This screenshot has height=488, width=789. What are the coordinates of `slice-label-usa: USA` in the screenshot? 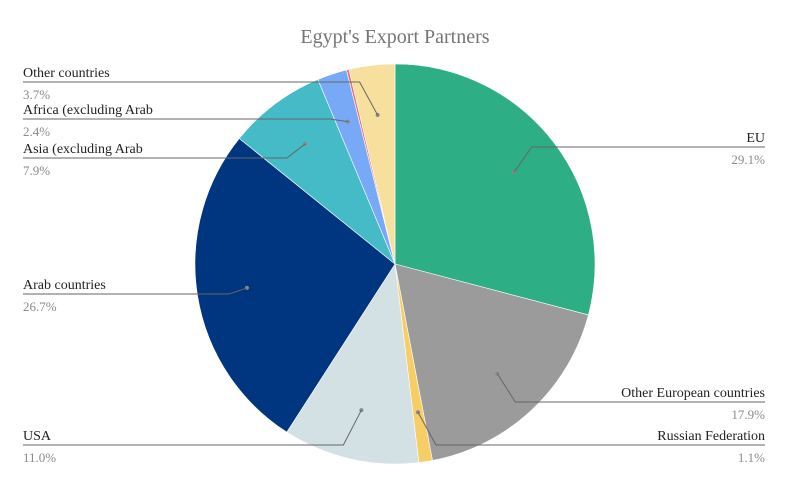 It's located at (37, 436).